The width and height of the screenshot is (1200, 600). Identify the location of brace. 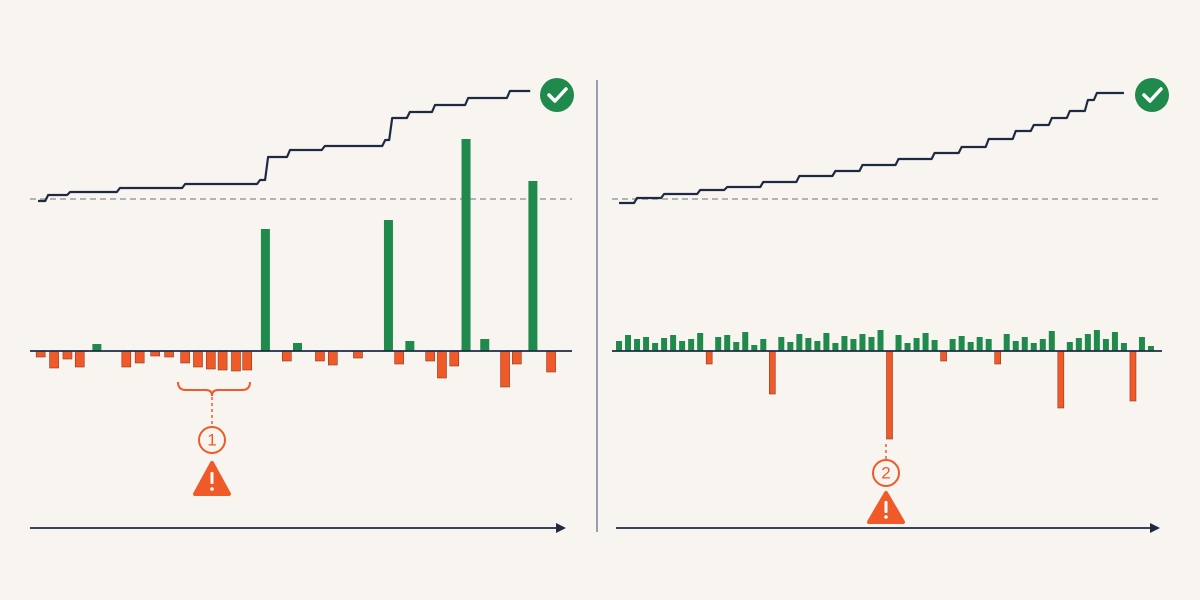
(214, 389).